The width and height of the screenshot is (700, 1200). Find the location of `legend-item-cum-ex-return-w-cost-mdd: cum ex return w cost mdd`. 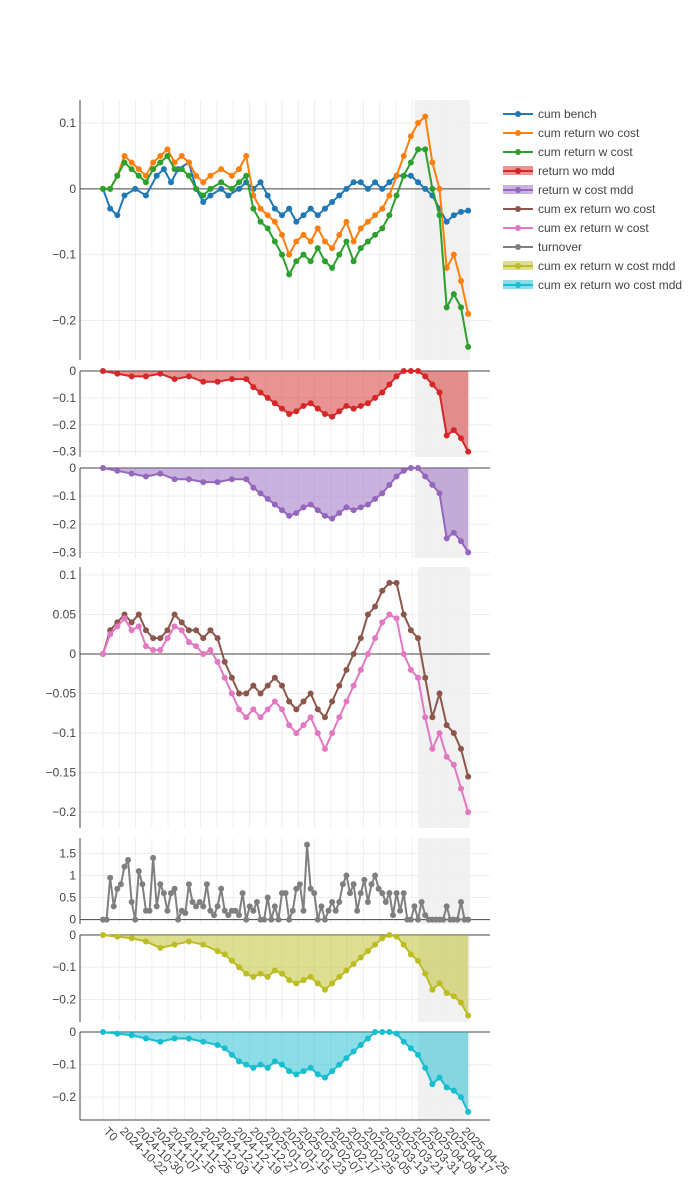

legend-item-cum-ex-return-w-cost-mdd: cum ex return w cost mdd is located at coordinates (589, 266).